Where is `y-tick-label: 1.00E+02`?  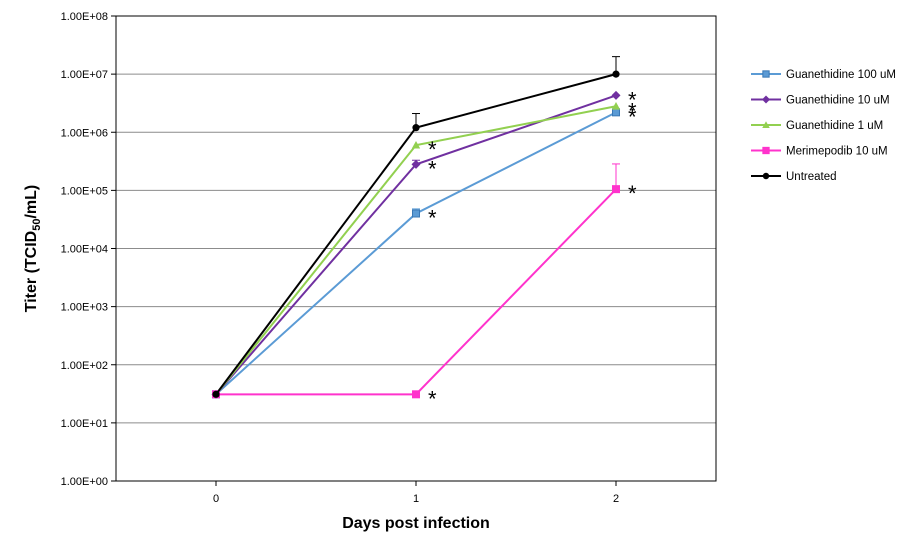
y-tick-label: 1.00E+02 is located at coordinates (84, 366).